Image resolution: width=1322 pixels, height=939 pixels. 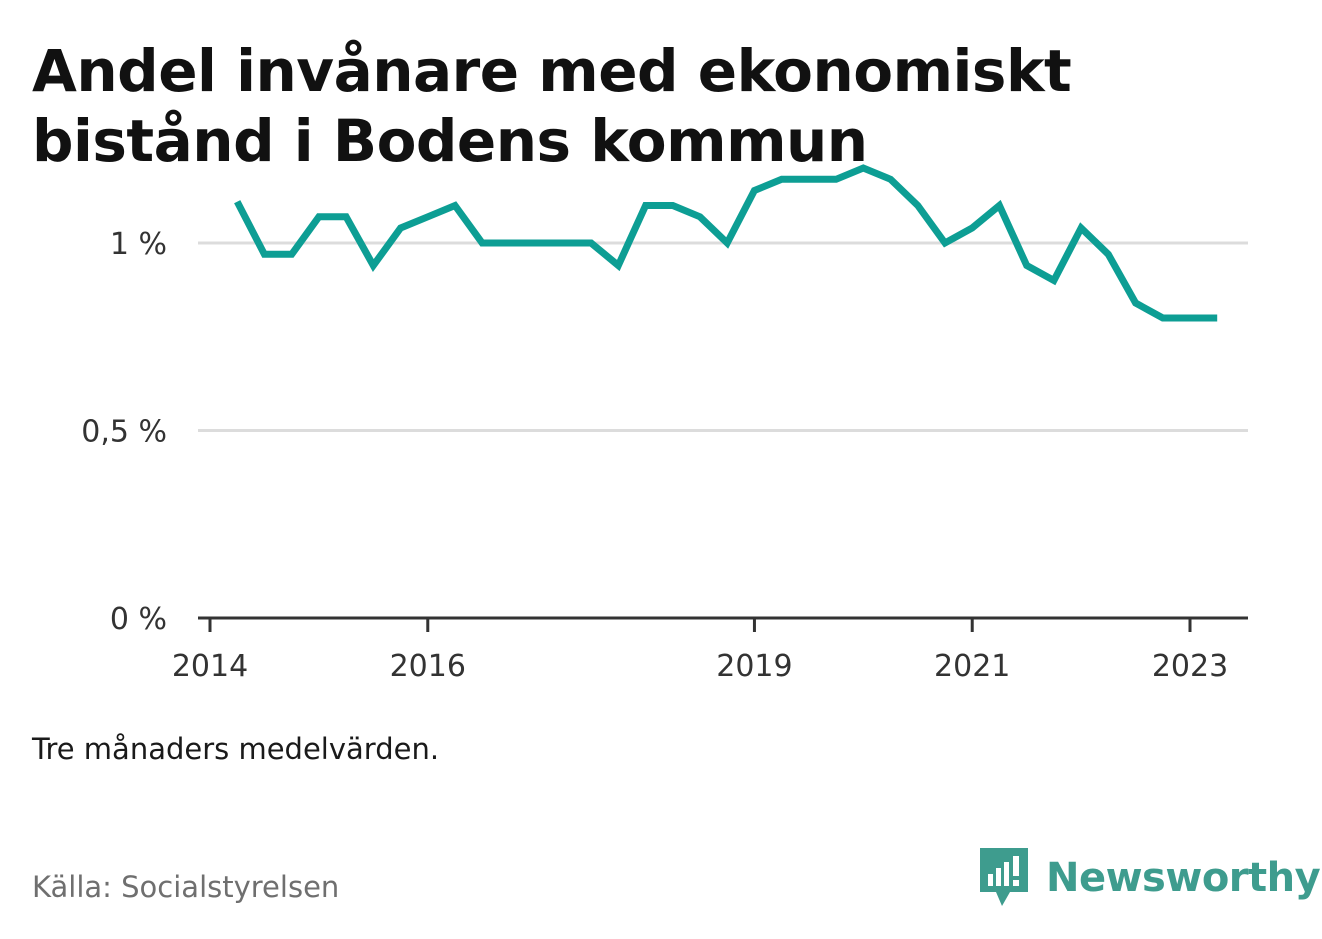 What do you see at coordinates (1004, 877) in the screenshot?
I see `newsworthy-logo-icon` at bounding box center [1004, 877].